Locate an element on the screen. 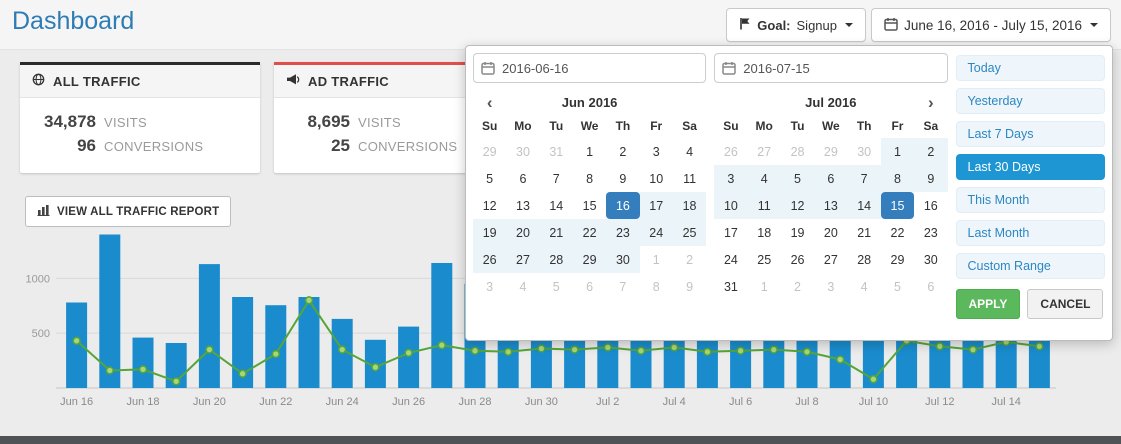 Image resolution: width=1121 pixels, height=444 pixels. cancel-button: CANCEL is located at coordinates (1065, 304).